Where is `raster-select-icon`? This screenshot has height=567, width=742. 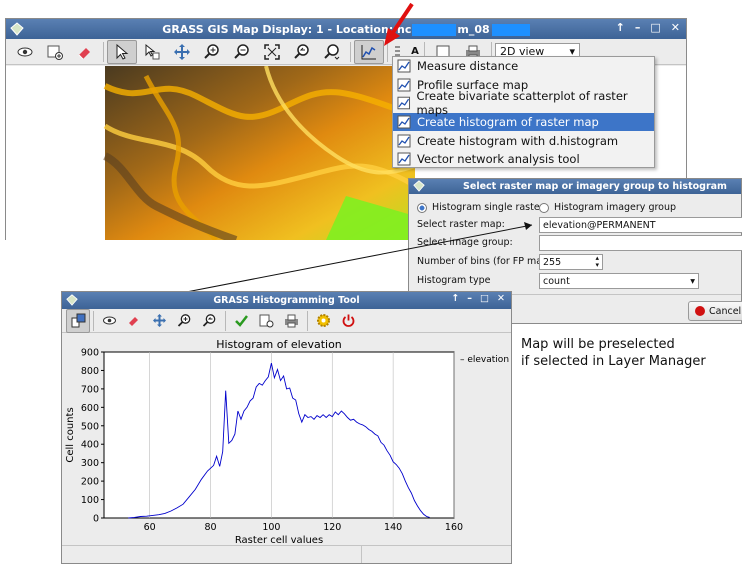 raster-select-icon is located at coordinates (78, 320).